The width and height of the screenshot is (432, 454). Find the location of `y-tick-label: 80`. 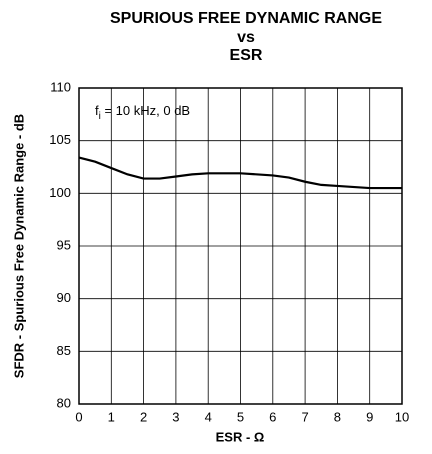

y-tick-label: 80 is located at coordinates (64, 402).